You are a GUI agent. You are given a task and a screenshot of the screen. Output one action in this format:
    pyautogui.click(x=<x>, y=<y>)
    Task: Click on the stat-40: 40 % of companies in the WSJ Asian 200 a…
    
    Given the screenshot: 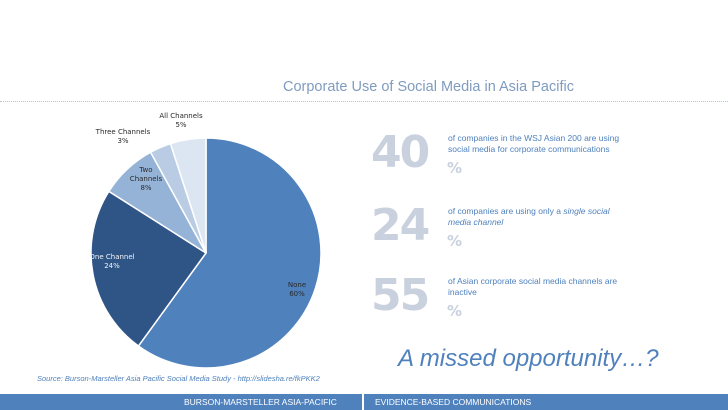 What is the action you would take?
    pyautogui.click(x=501, y=161)
    